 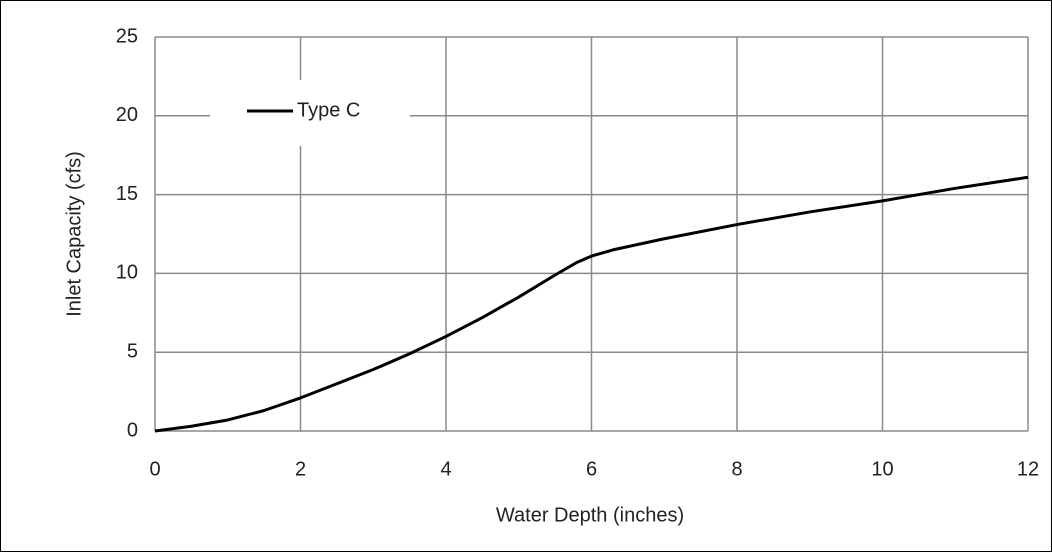 What do you see at coordinates (132, 430) in the screenshot?
I see `y-tick-label: 0` at bounding box center [132, 430].